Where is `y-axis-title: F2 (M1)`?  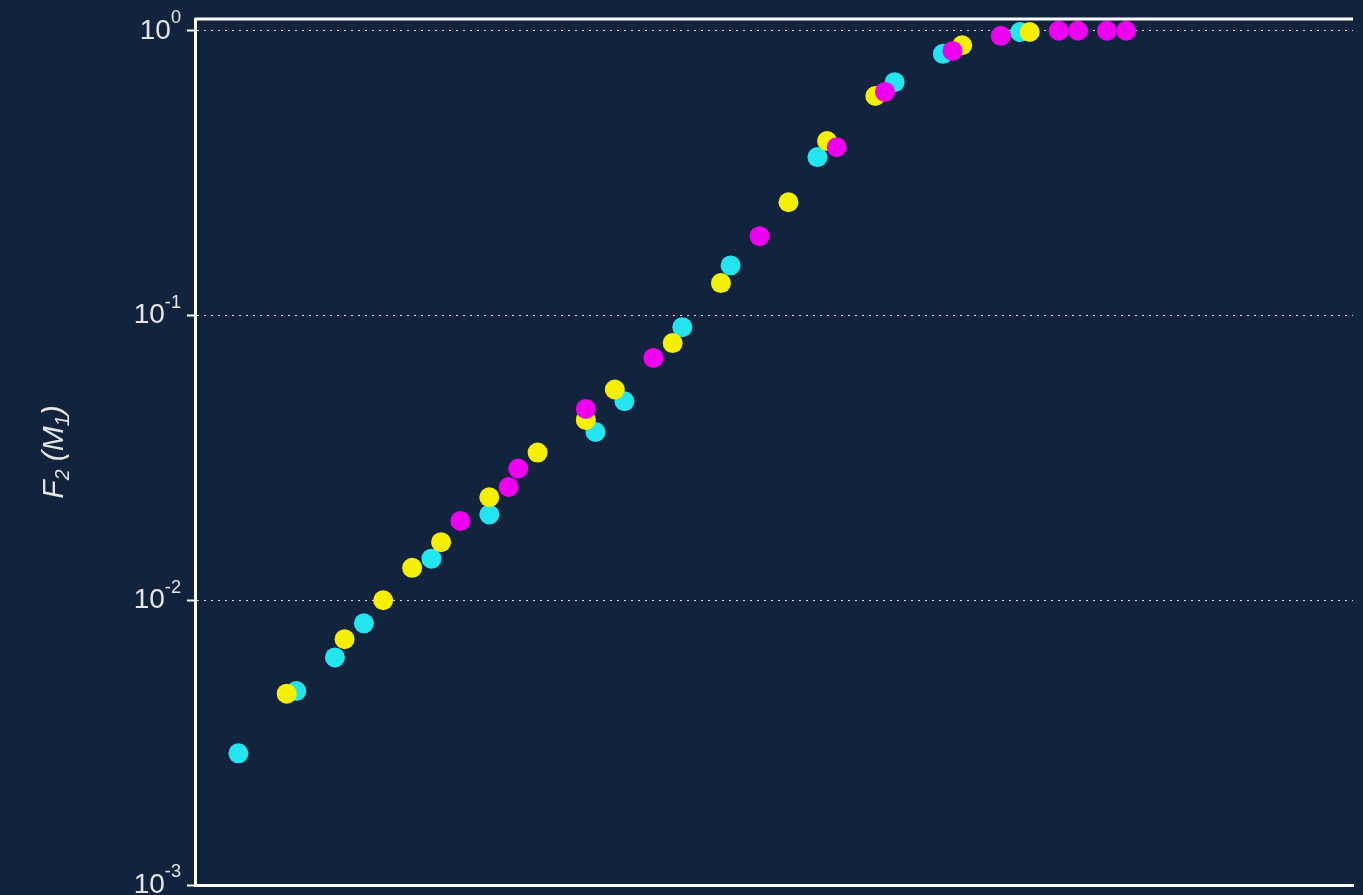
y-axis-title: F2 (M1) is located at coordinates (55, 452).